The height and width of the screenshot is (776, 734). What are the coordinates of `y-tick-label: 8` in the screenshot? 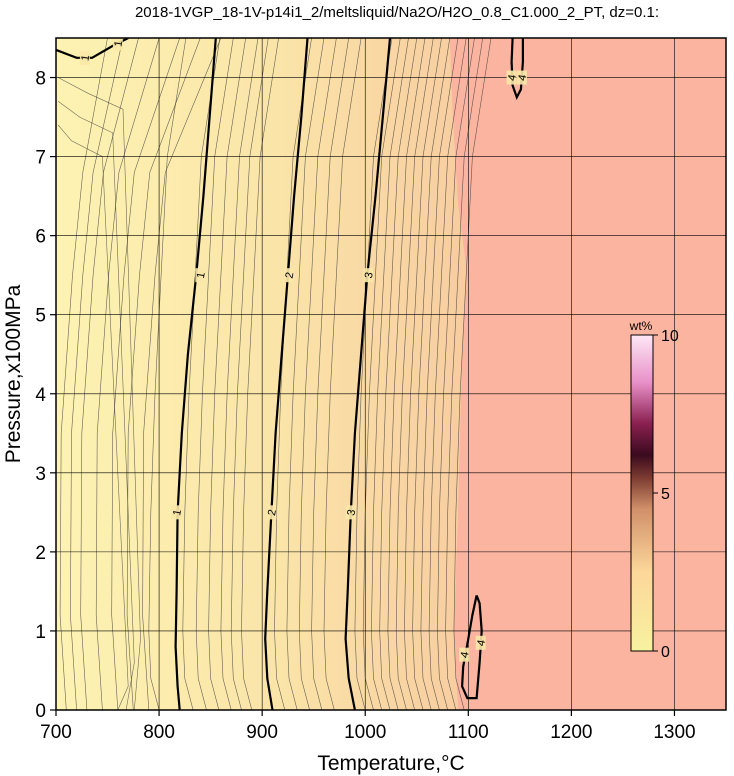 It's located at (40, 79).